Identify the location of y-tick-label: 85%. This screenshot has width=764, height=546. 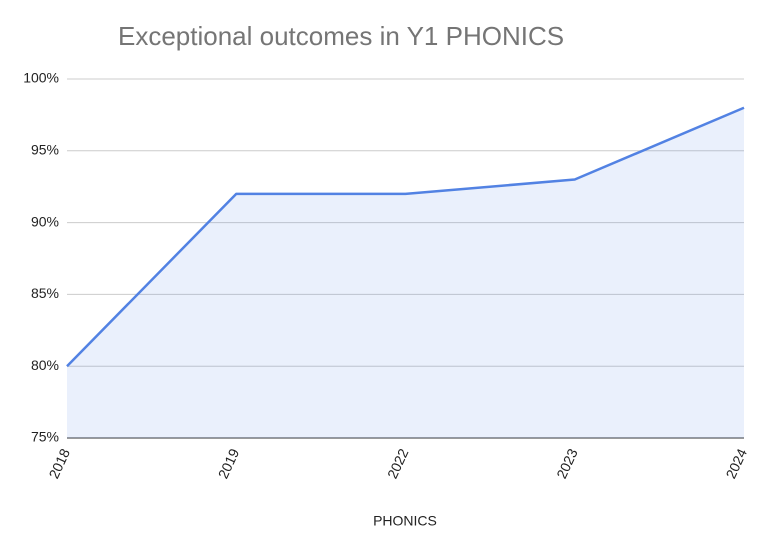
(45, 293).